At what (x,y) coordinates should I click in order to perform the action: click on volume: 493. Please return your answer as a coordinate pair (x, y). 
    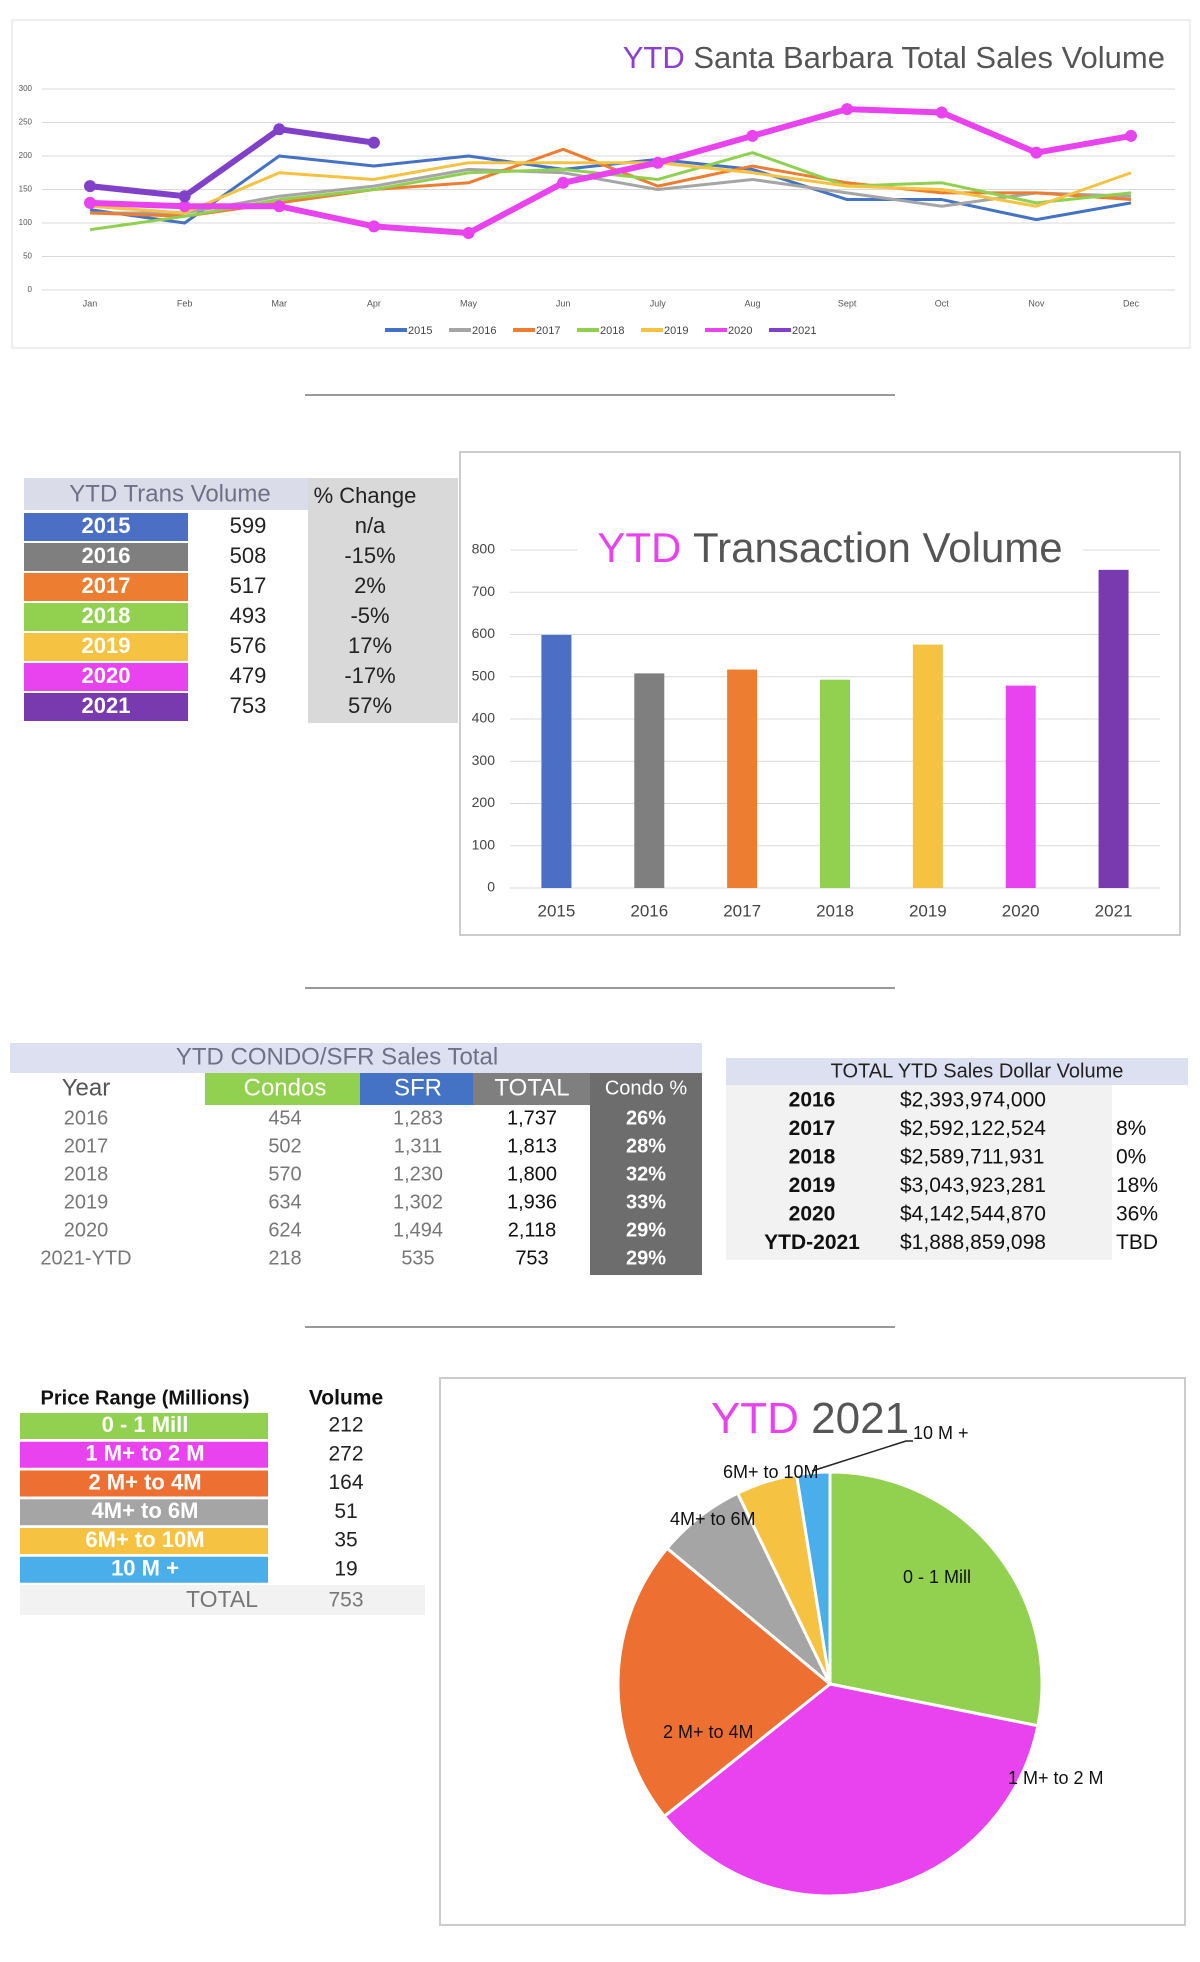
    Looking at the image, I should click on (248, 615).